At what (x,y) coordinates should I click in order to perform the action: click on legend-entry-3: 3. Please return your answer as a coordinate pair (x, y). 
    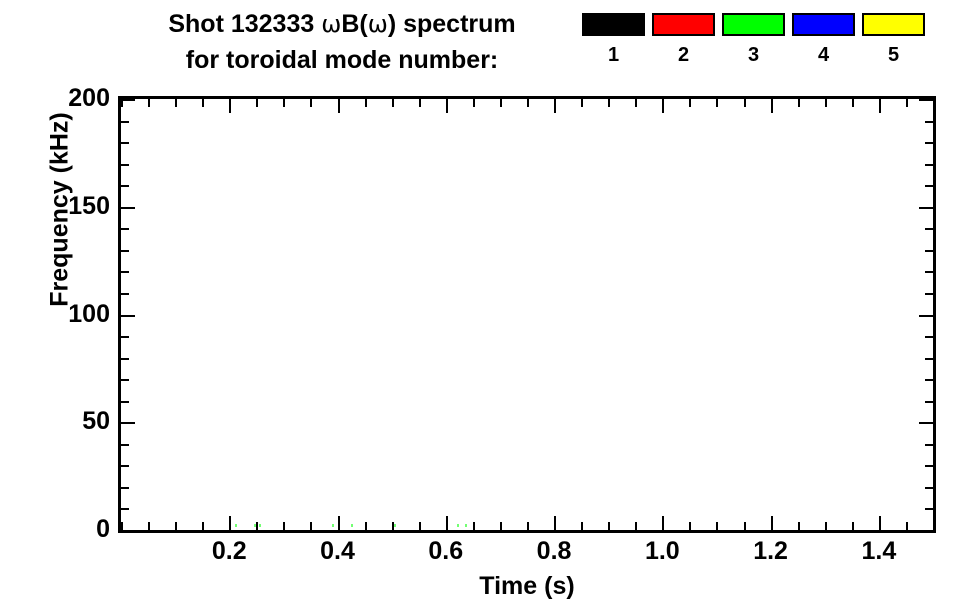
    Looking at the image, I should click on (753, 39).